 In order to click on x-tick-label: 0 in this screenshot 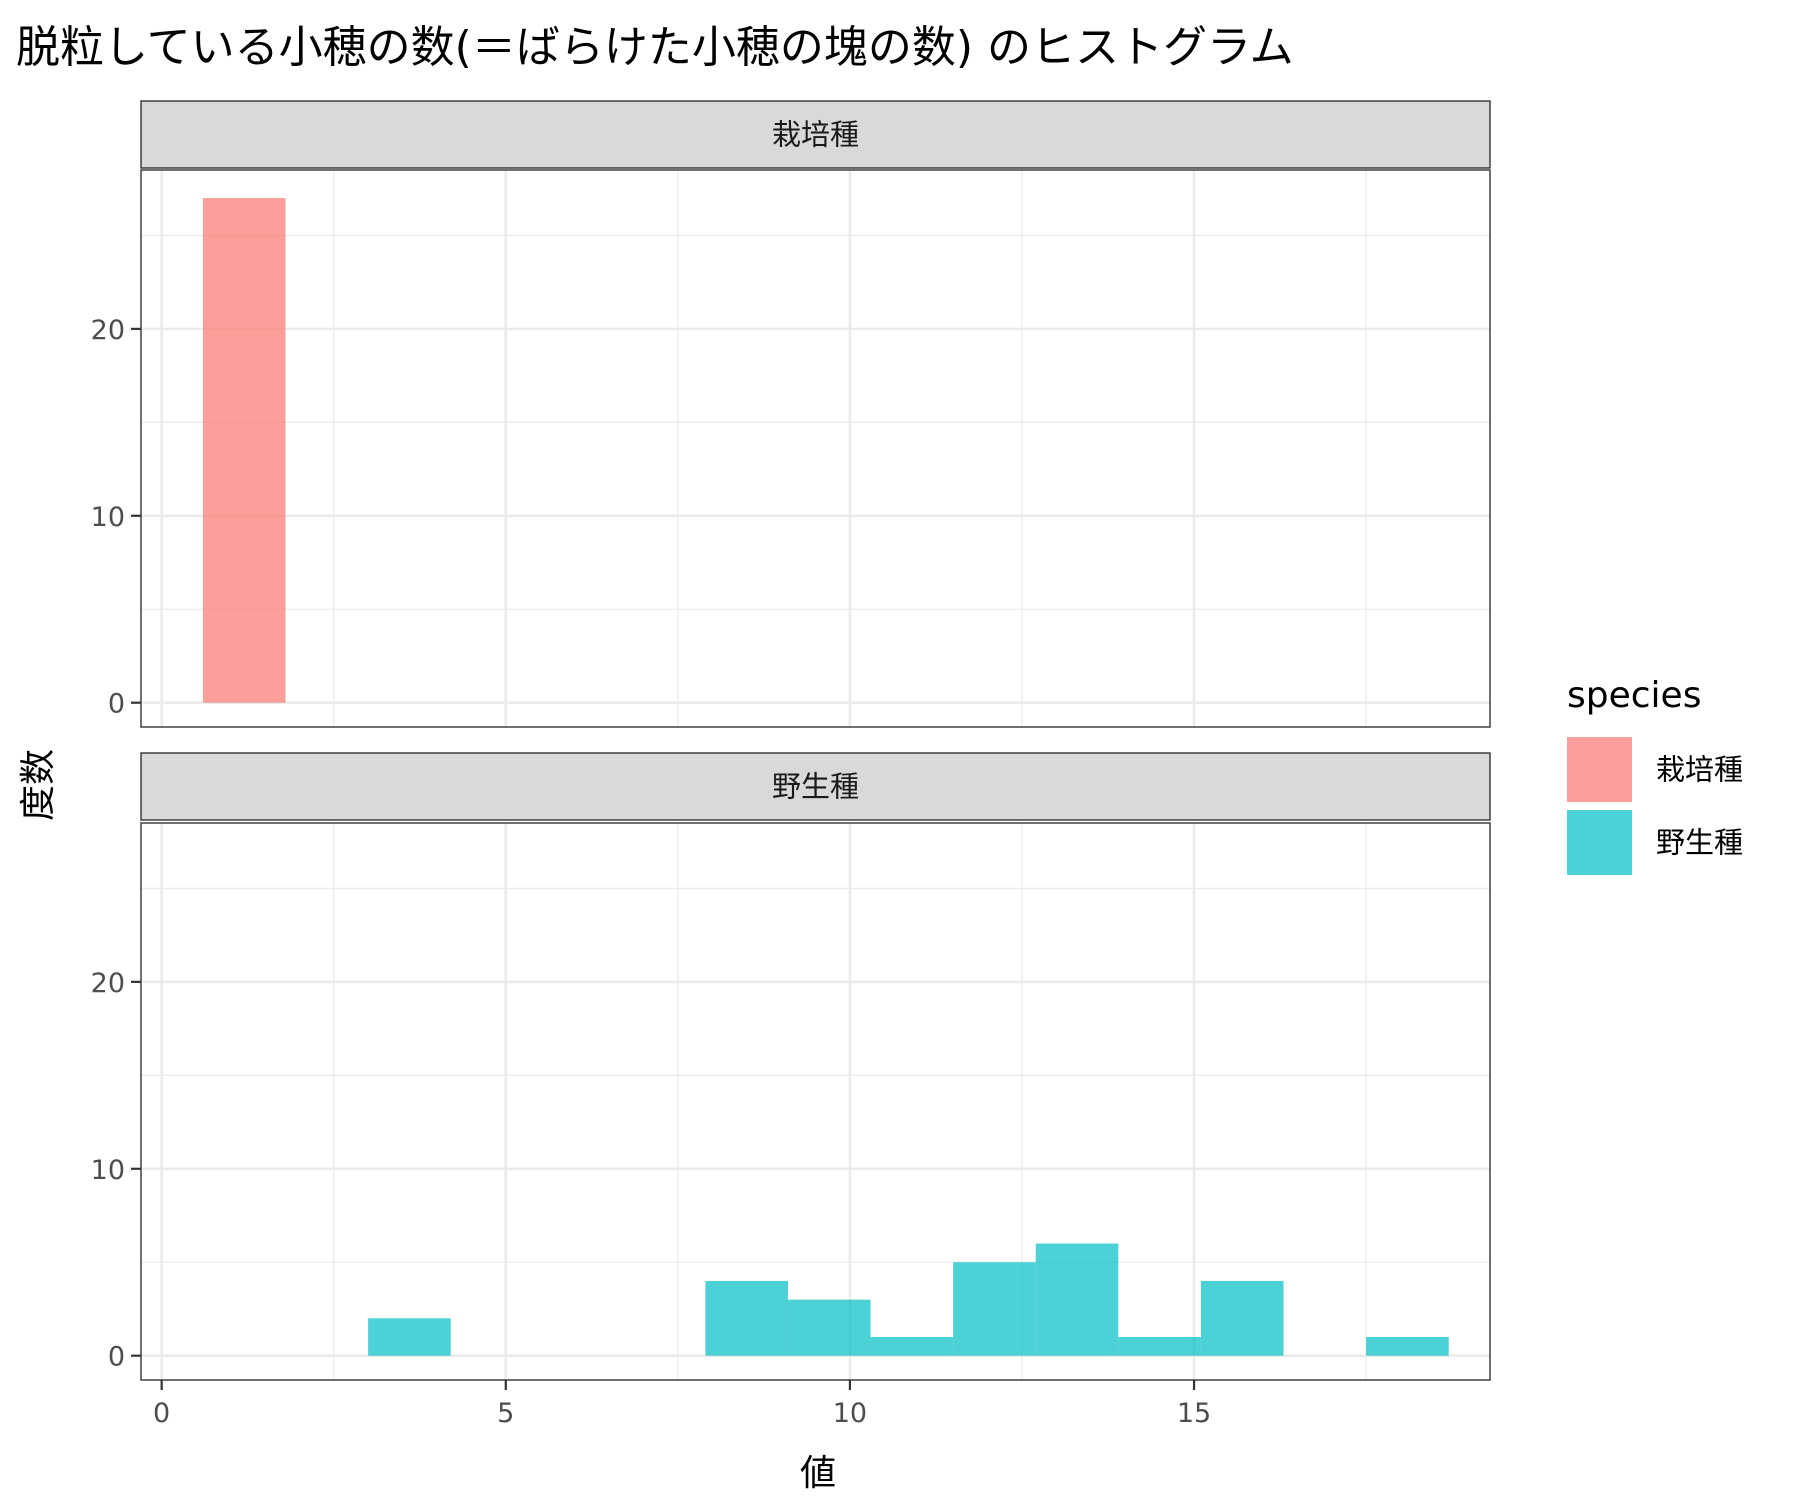, I will do `click(161, 1413)`.